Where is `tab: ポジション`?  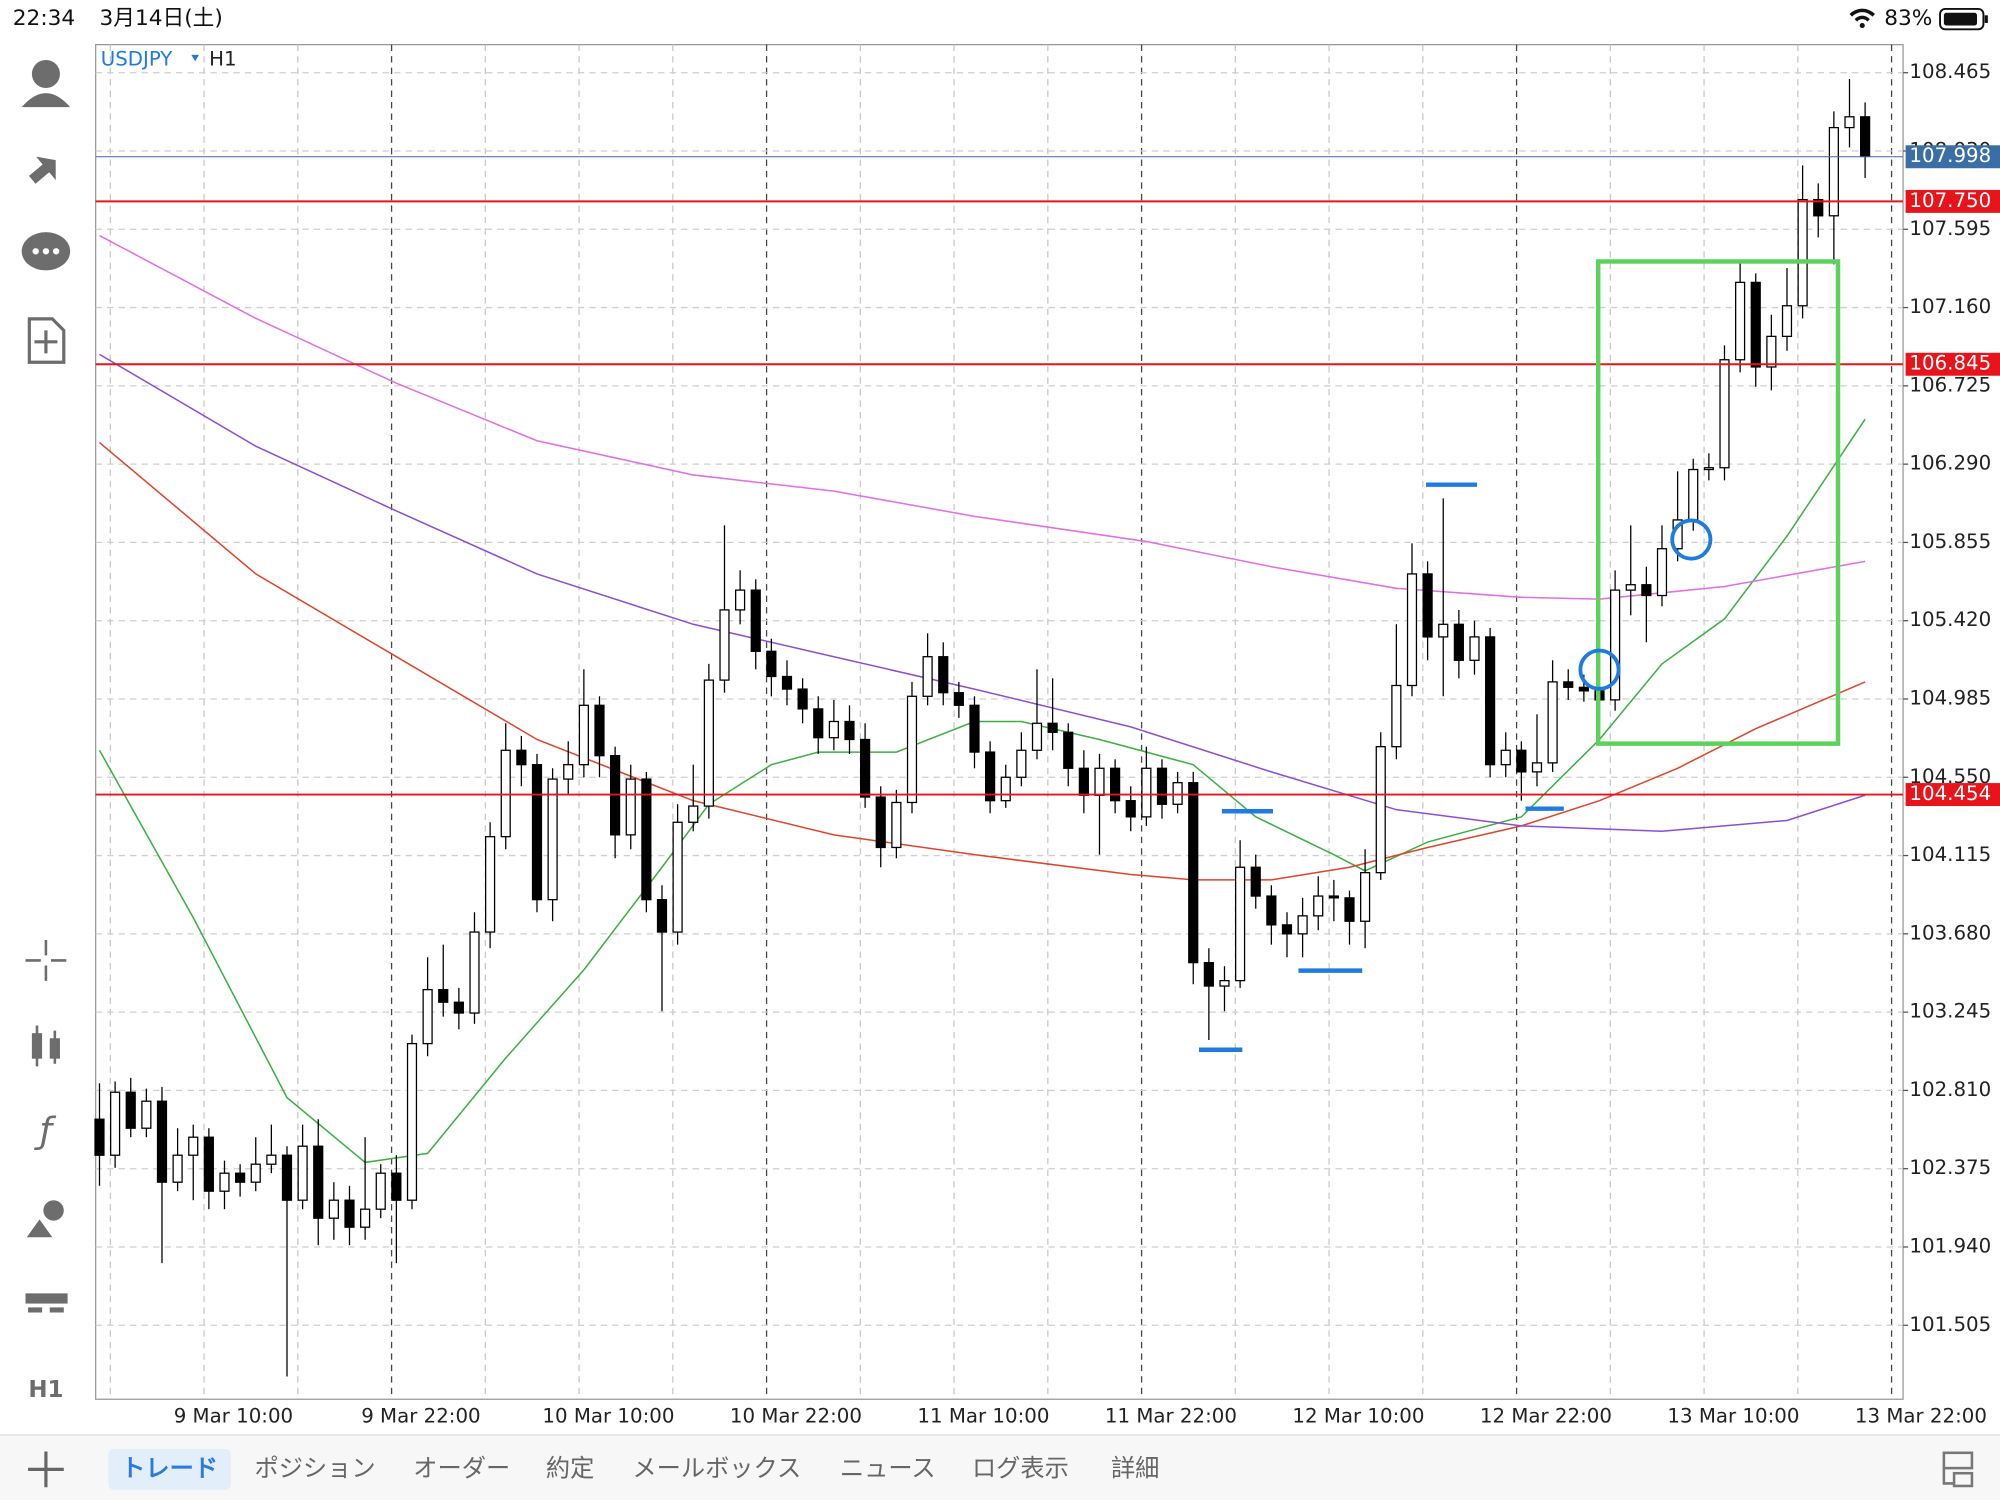 tab: ポジション is located at coordinates (314, 1468).